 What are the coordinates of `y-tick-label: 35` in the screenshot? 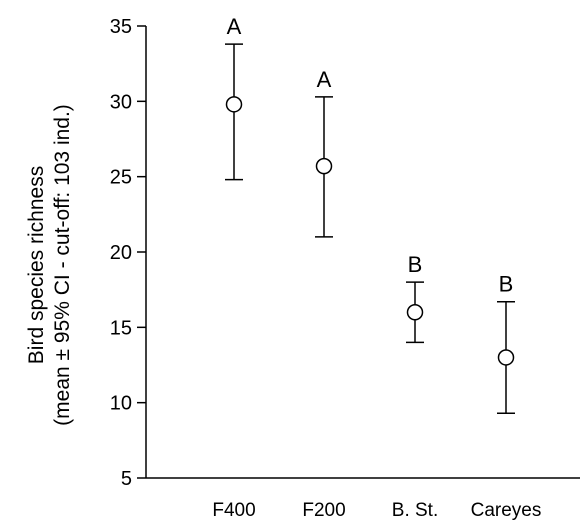 It's located at (121, 27).